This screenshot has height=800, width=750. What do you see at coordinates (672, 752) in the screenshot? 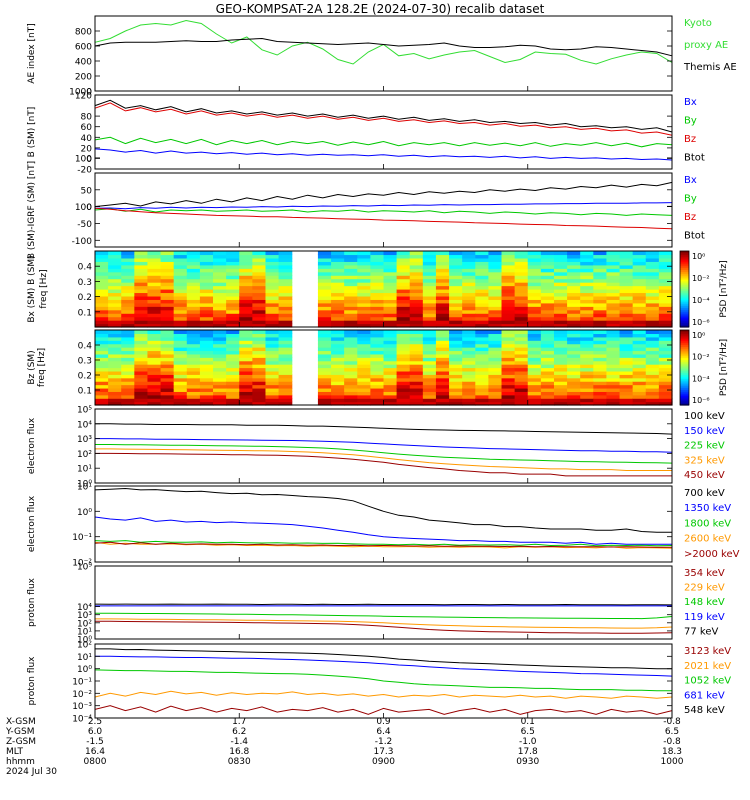
I see `ephemeris-value: 18.3` at bounding box center [672, 752].